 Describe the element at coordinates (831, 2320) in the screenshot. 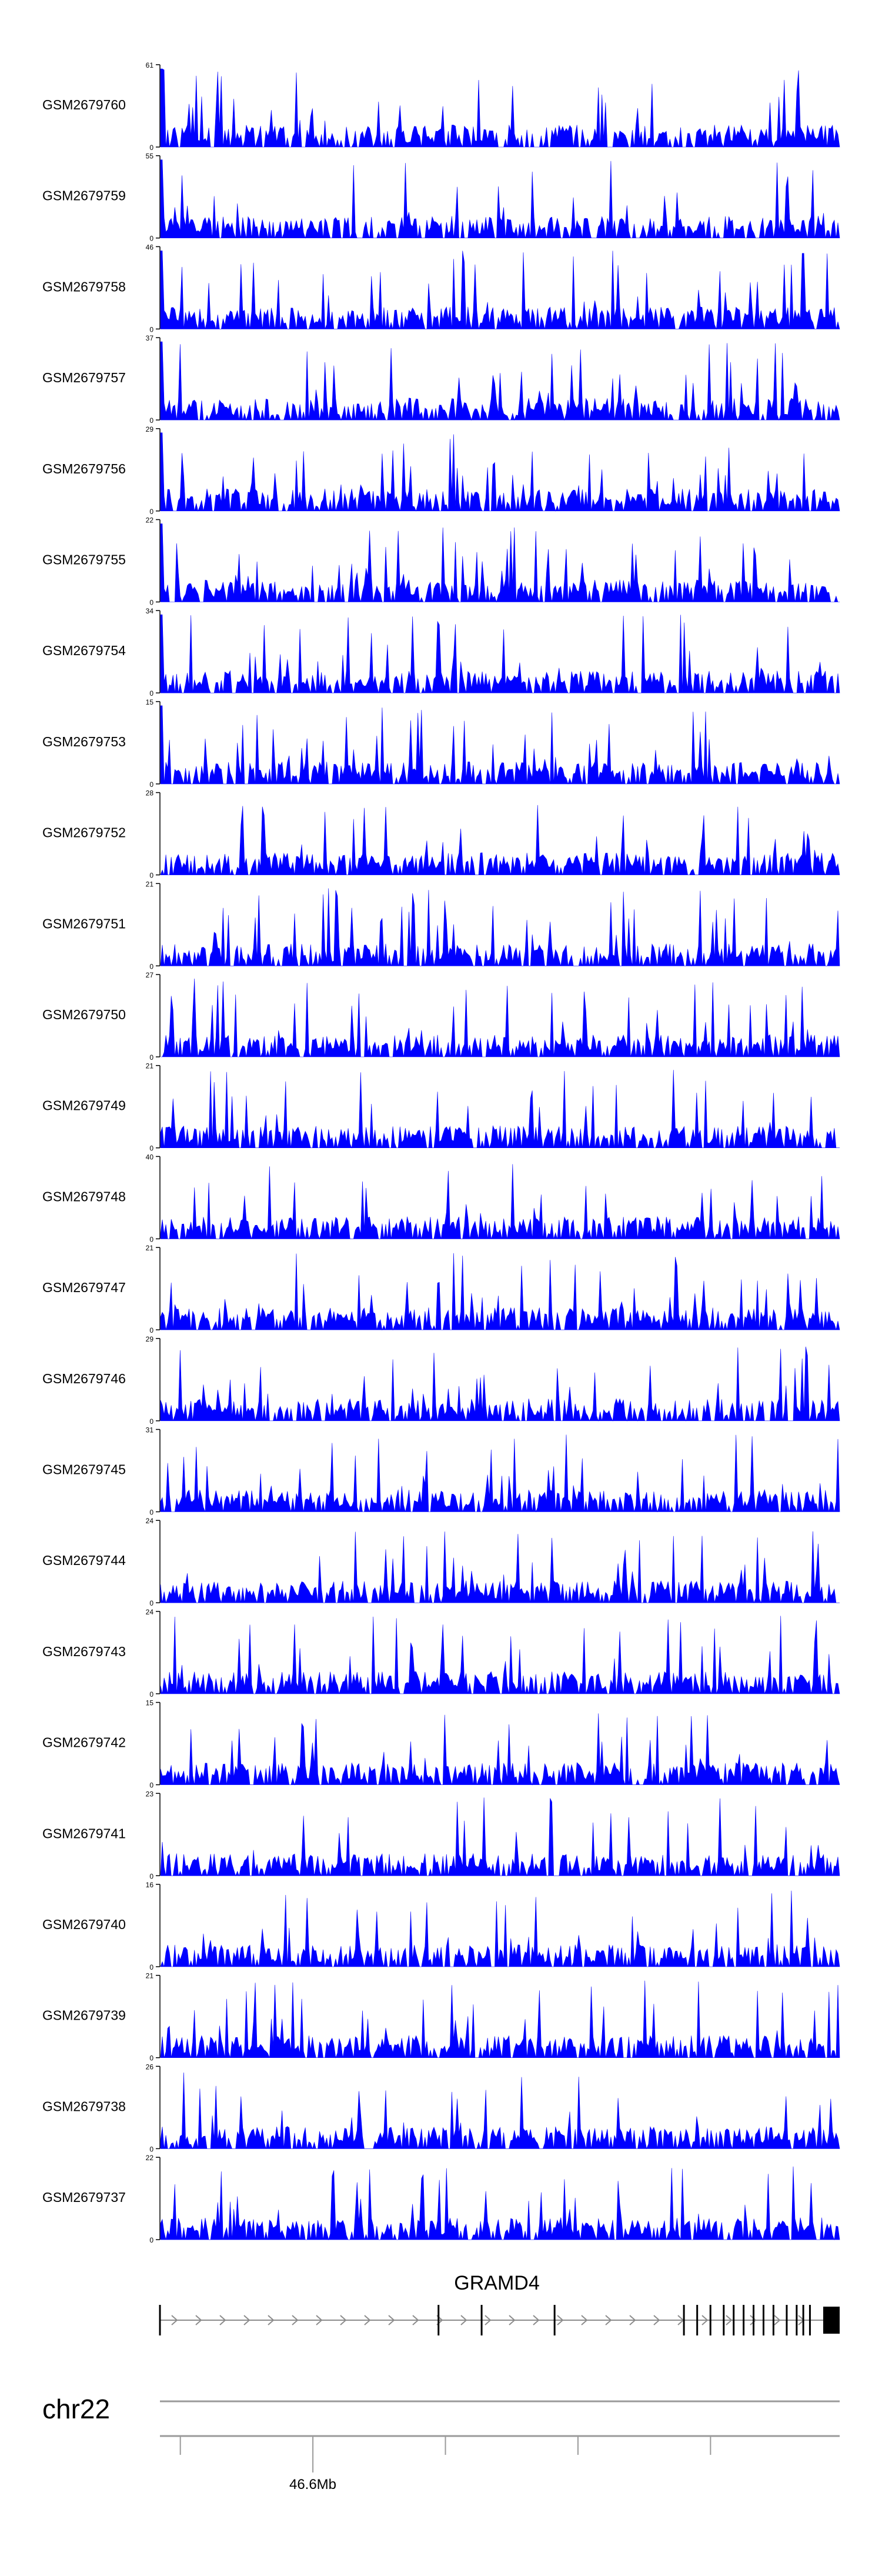

I see `gene-exon-terminal` at that location.